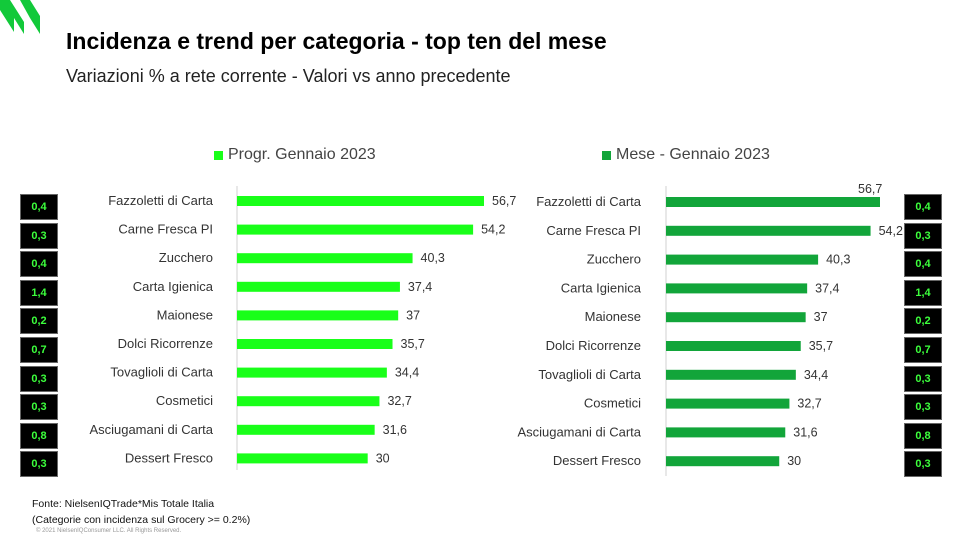 The height and width of the screenshot is (540, 960). I want to click on left-value-label-9: 30, so click(383, 458).